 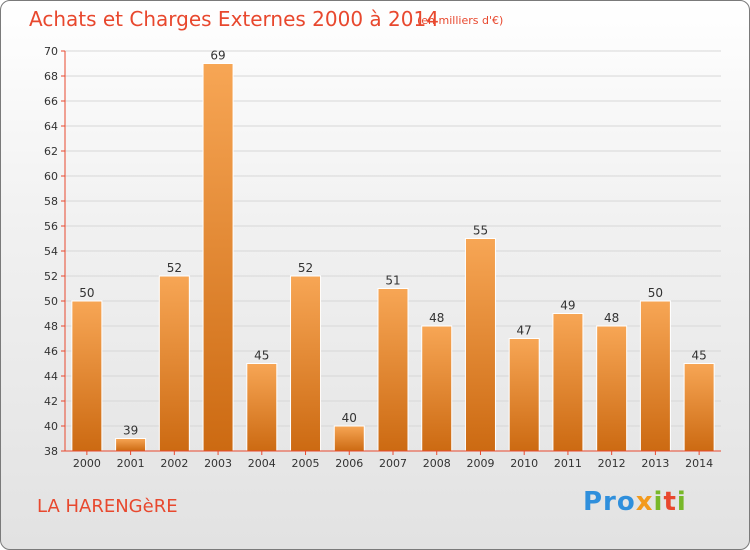 What do you see at coordinates (51, 226) in the screenshot?
I see `y-tick-label: 56` at bounding box center [51, 226].